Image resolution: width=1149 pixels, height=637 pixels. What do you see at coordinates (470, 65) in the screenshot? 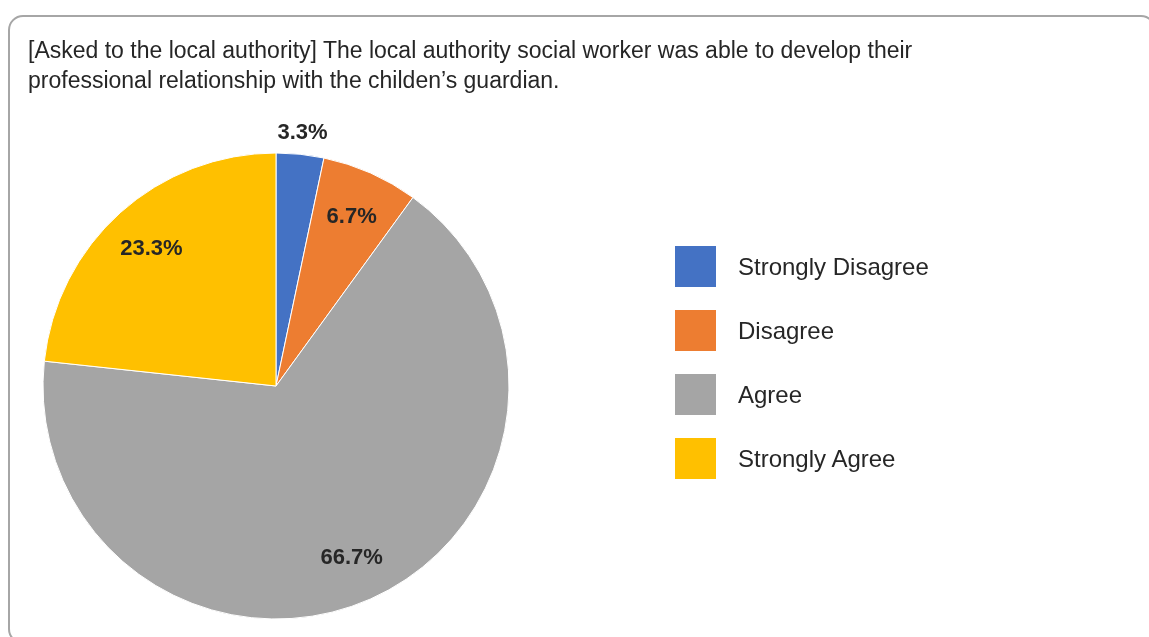
I see `chart-title: [Asked to the local authority] The local authority social worker was able to develop their professional relationship with the childen’s guardian.` at bounding box center [470, 65].